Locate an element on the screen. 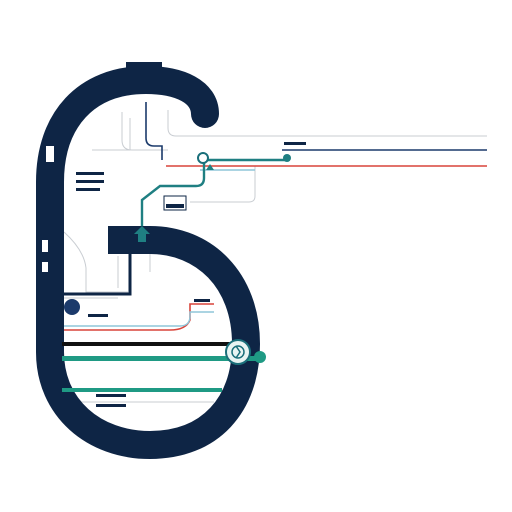 The height and width of the screenshot is (512, 512). teal-terminal-dot is located at coordinates (260, 357).